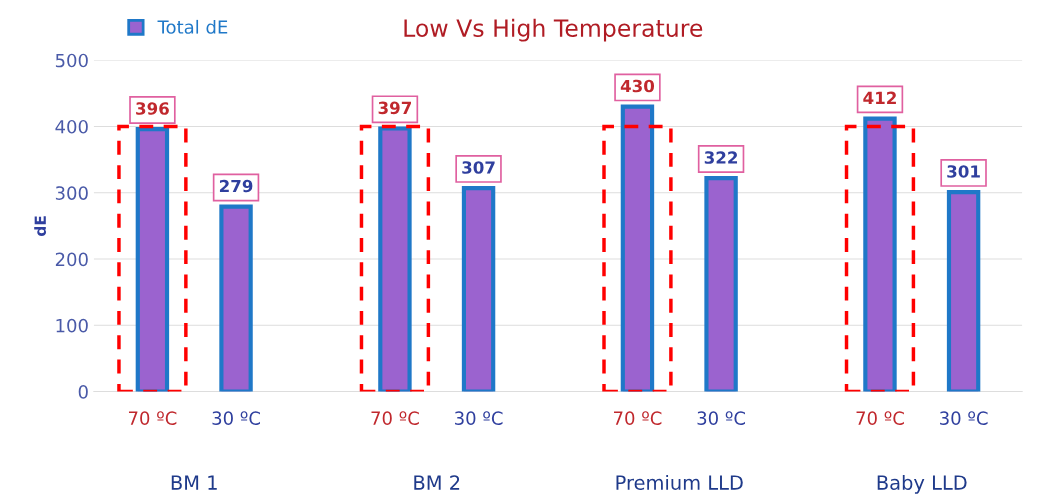  I want to click on chart-title: Low Vs High Temperature, so click(553, 30).